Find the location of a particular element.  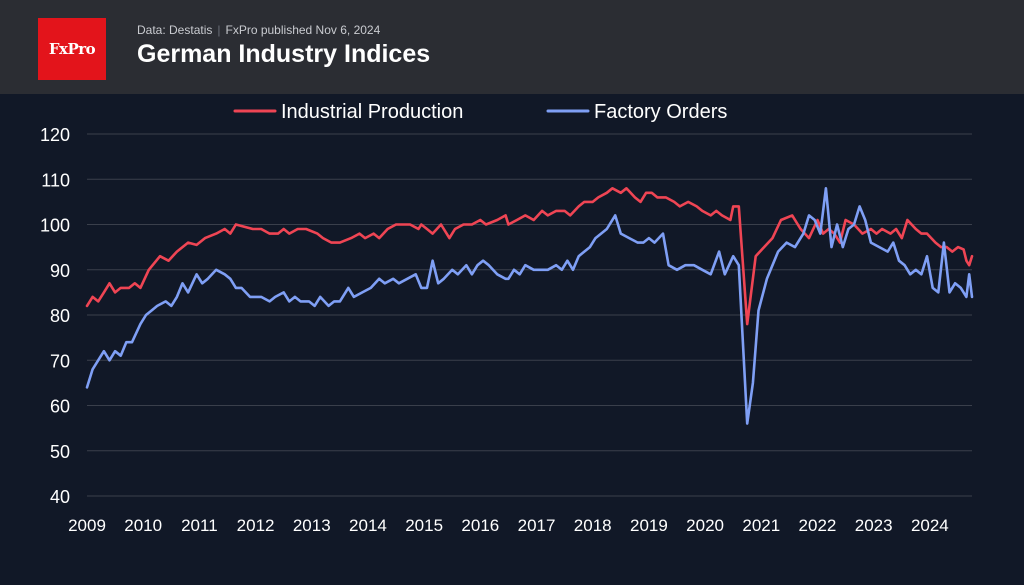

fxpro-logo: FxPro is located at coordinates (72, 49).